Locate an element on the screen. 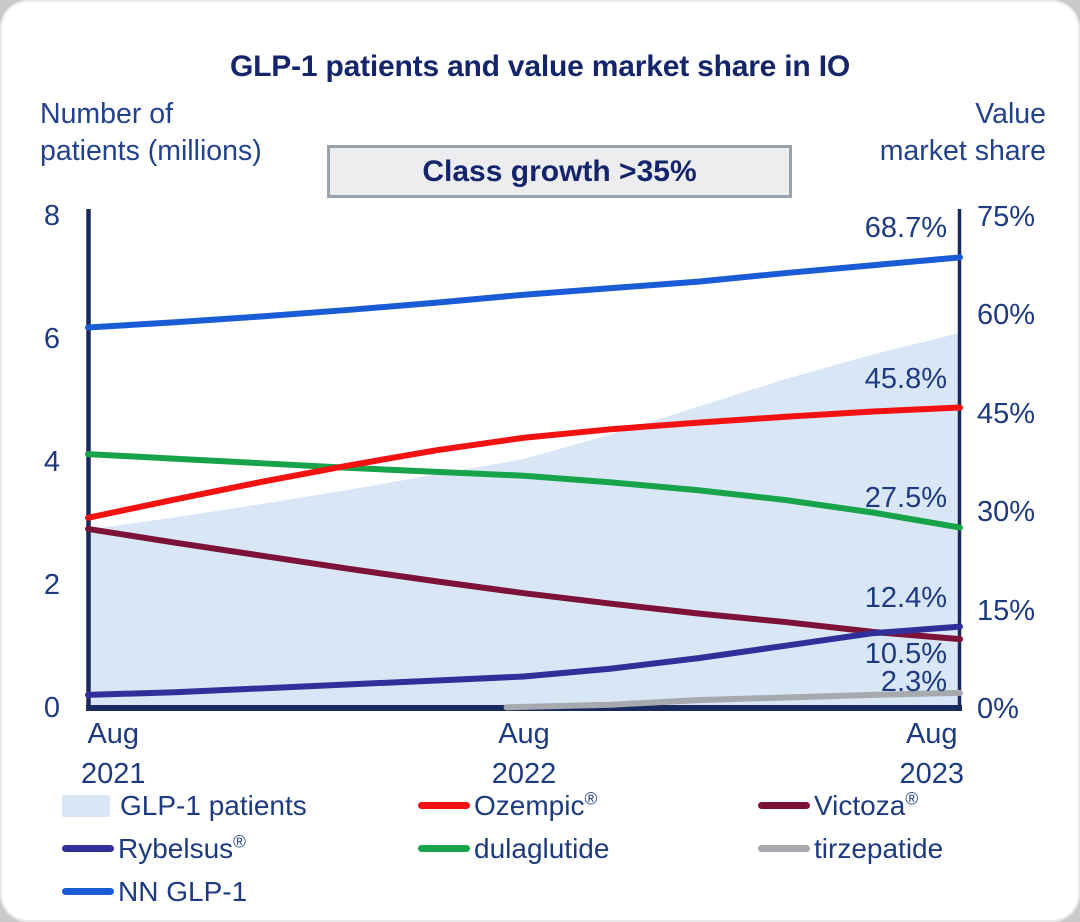 The width and height of the screenshot is (1080, 922). line-swatch-dulaglutide is located at coordinates (444, 848).